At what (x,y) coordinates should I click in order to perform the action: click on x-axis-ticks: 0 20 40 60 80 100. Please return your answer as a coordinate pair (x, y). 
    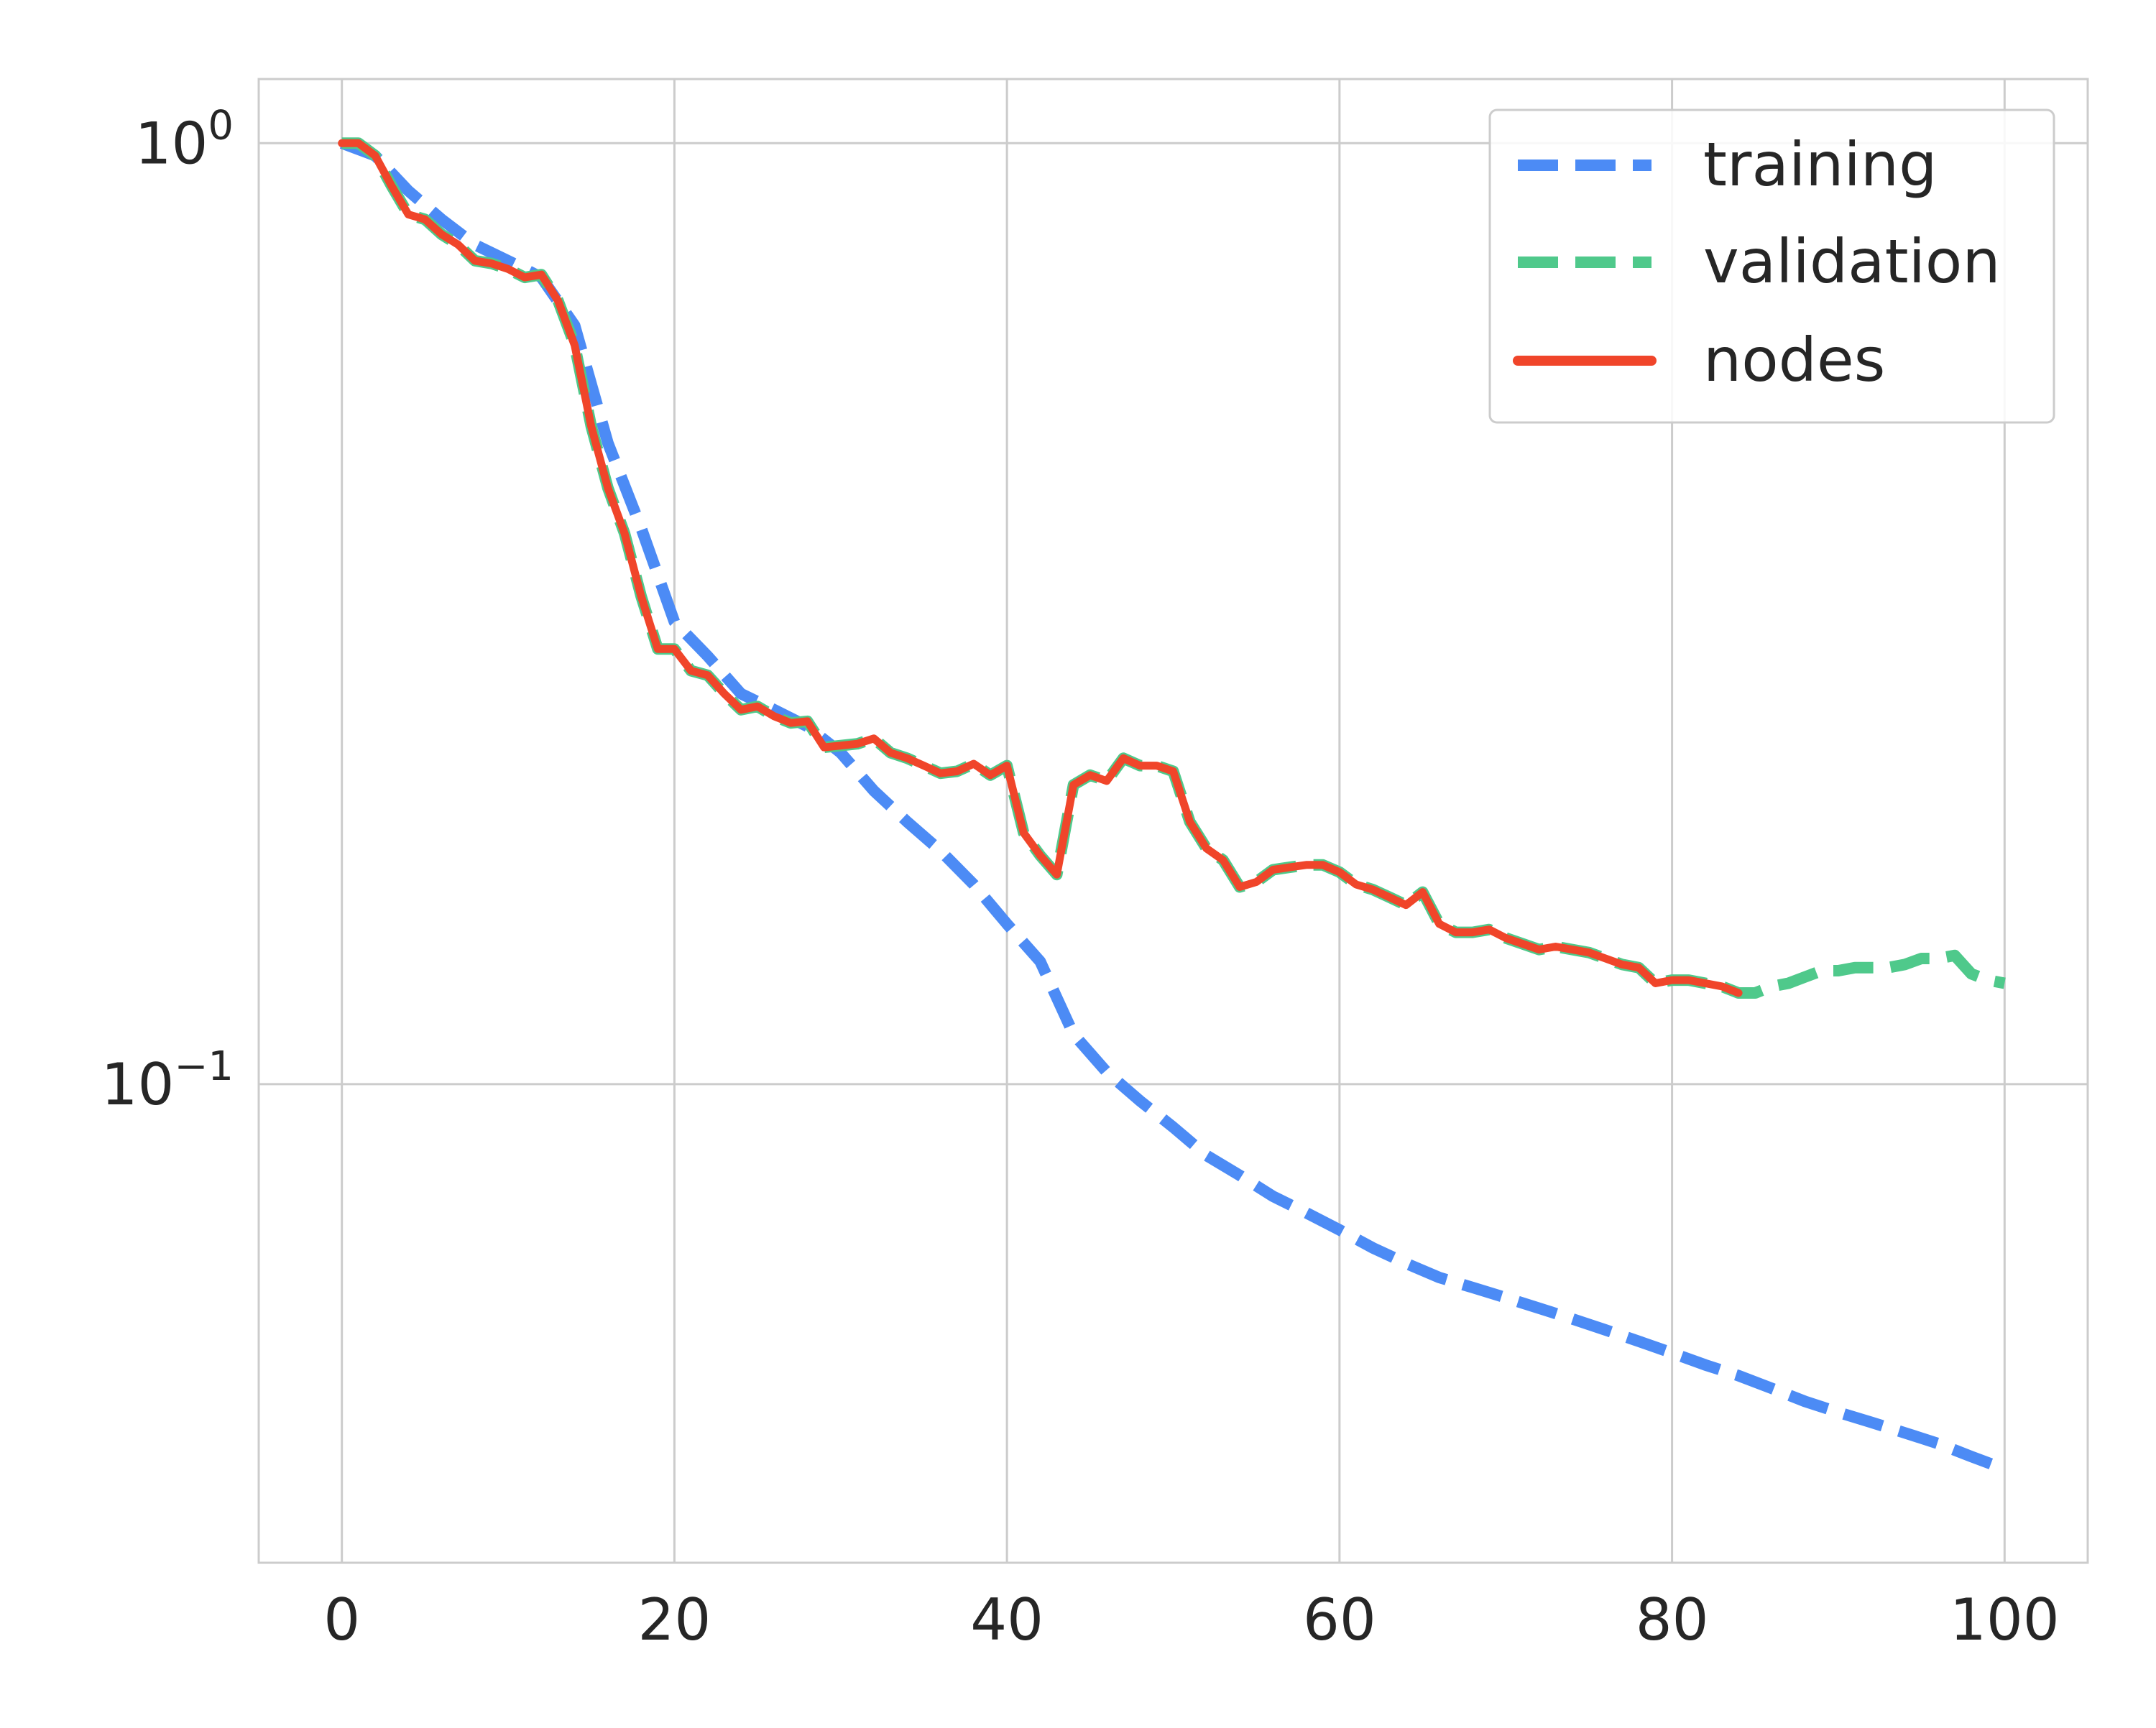
    Looking at the image, I should click on (1191, 1620).